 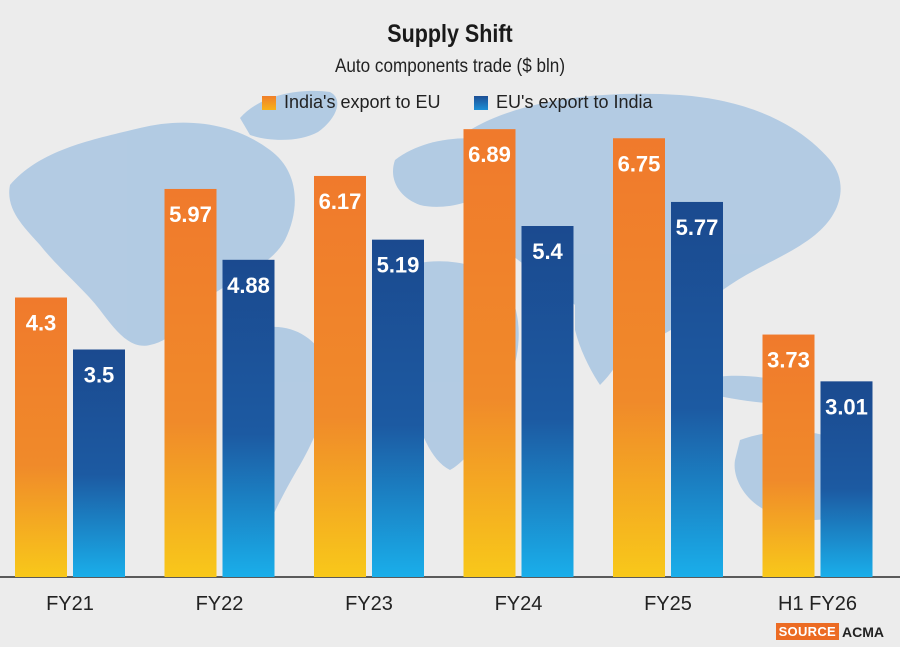 What do you see at coordinates (41, 323) in the screenshot?
I see `value-label-india-export-0: 4.3` at bounding box center [41, 323].